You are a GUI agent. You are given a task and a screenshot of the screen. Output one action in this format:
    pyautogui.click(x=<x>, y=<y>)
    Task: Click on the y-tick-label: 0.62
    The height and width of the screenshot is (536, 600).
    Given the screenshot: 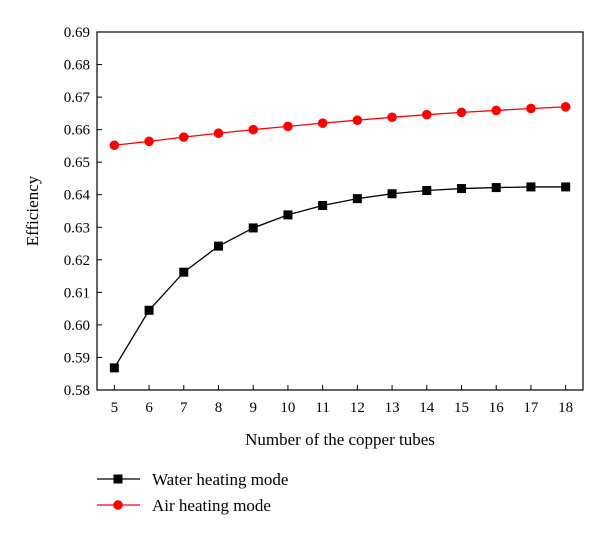 What is the action you would take?
    pyautogui.click(x=77, y=261)
    